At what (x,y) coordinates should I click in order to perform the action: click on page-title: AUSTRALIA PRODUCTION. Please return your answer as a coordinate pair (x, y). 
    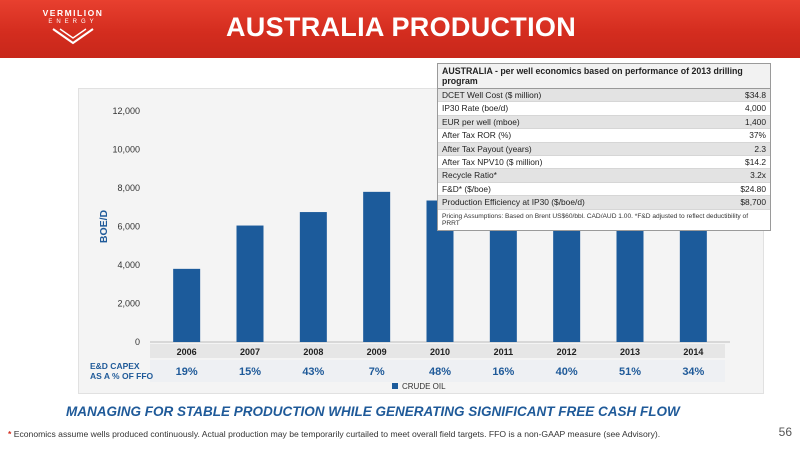
    Looking at the image, I should click on (401, 27).